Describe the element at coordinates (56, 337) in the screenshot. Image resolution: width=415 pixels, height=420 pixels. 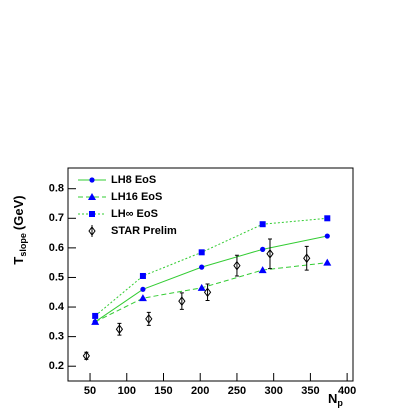
I see `y-tick-label: 0.3` at that location.